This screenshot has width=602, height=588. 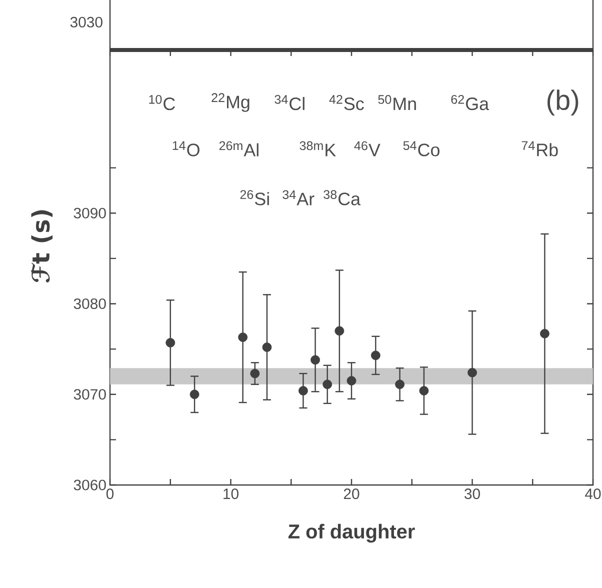 What do you see at coordinates (421, 148) in the screenshot?
I see `annotation: $^{54}$Co` at bounding box center [421, 148].